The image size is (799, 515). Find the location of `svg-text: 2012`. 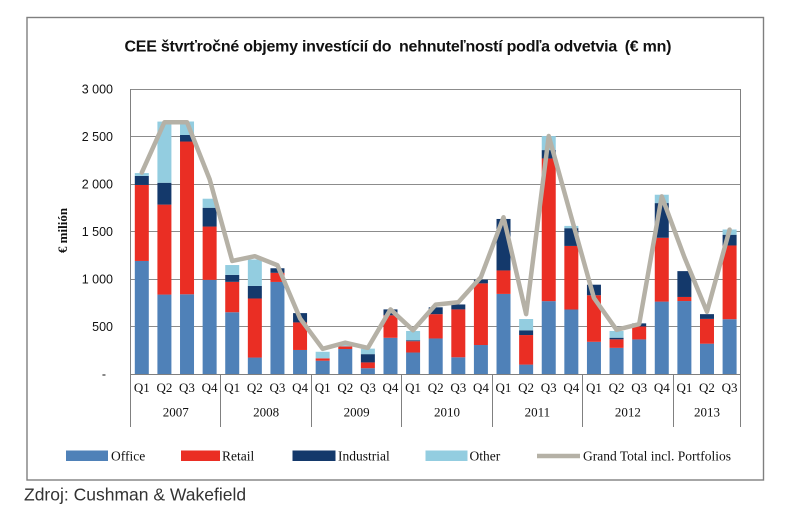

svg-text: 2012 is located at coordinates (628, 412).